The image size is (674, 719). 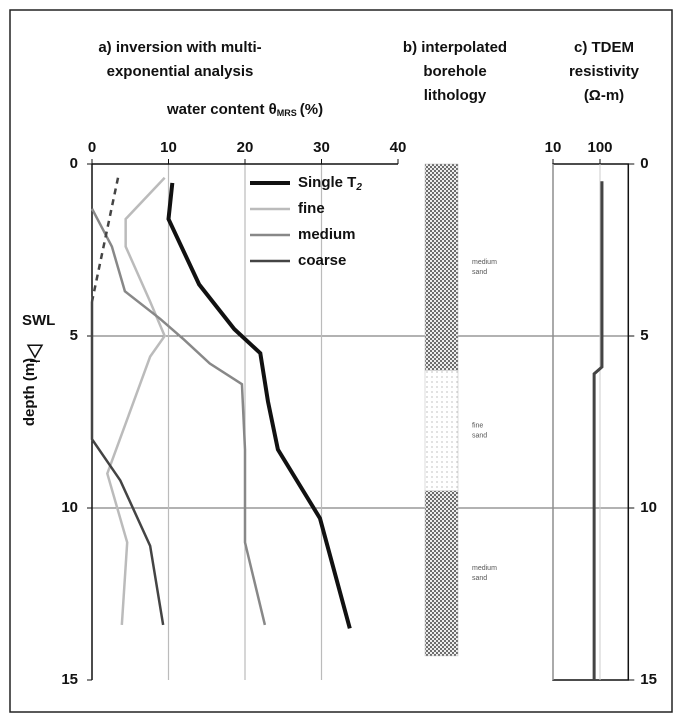 What do you see at coordinates (604, 71) in the screenshot?
I see `panel-title: resistivity` at bounding box center [604, 71].